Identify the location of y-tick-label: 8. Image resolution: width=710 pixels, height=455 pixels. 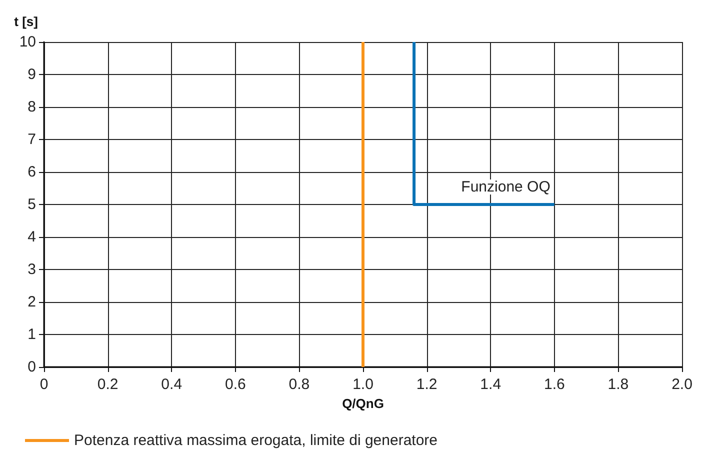
(32, 107).